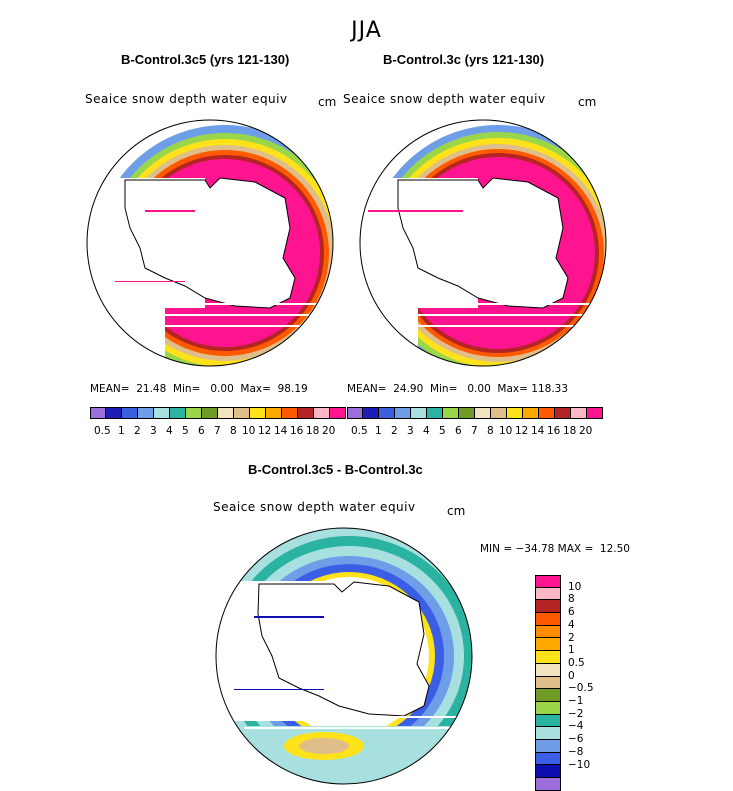 The width and height of the screenshot is (733, 791). I want to click on panel1-colorbar, so click(218, 413).